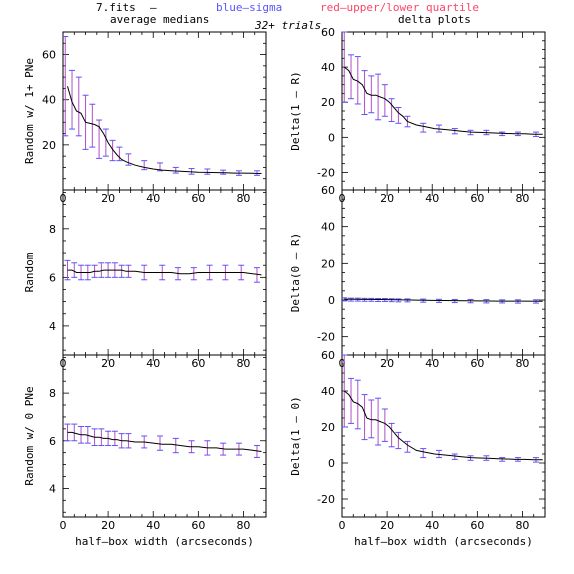  Describe the element at coordinates (295, 435) in the screenshot. I see `y-axis-label: Delta(1 – 0)` at that location.